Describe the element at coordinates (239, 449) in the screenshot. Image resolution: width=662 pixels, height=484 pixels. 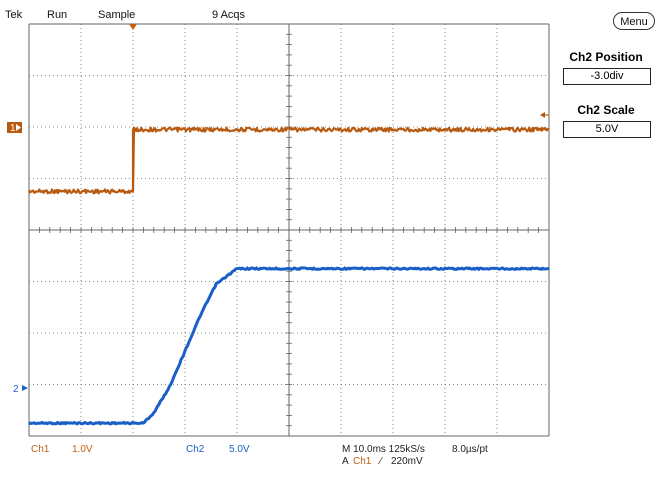
I see `ch2-scale-readout: 5.0V` at that location.